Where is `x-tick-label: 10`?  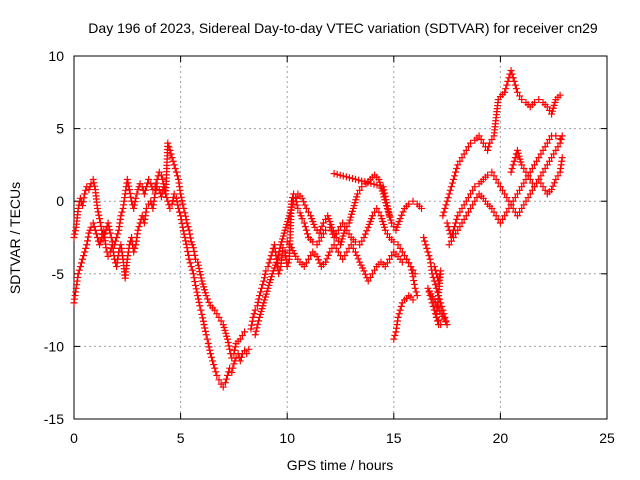
x-tick-label: 10 is located at coordinates (287, 438).